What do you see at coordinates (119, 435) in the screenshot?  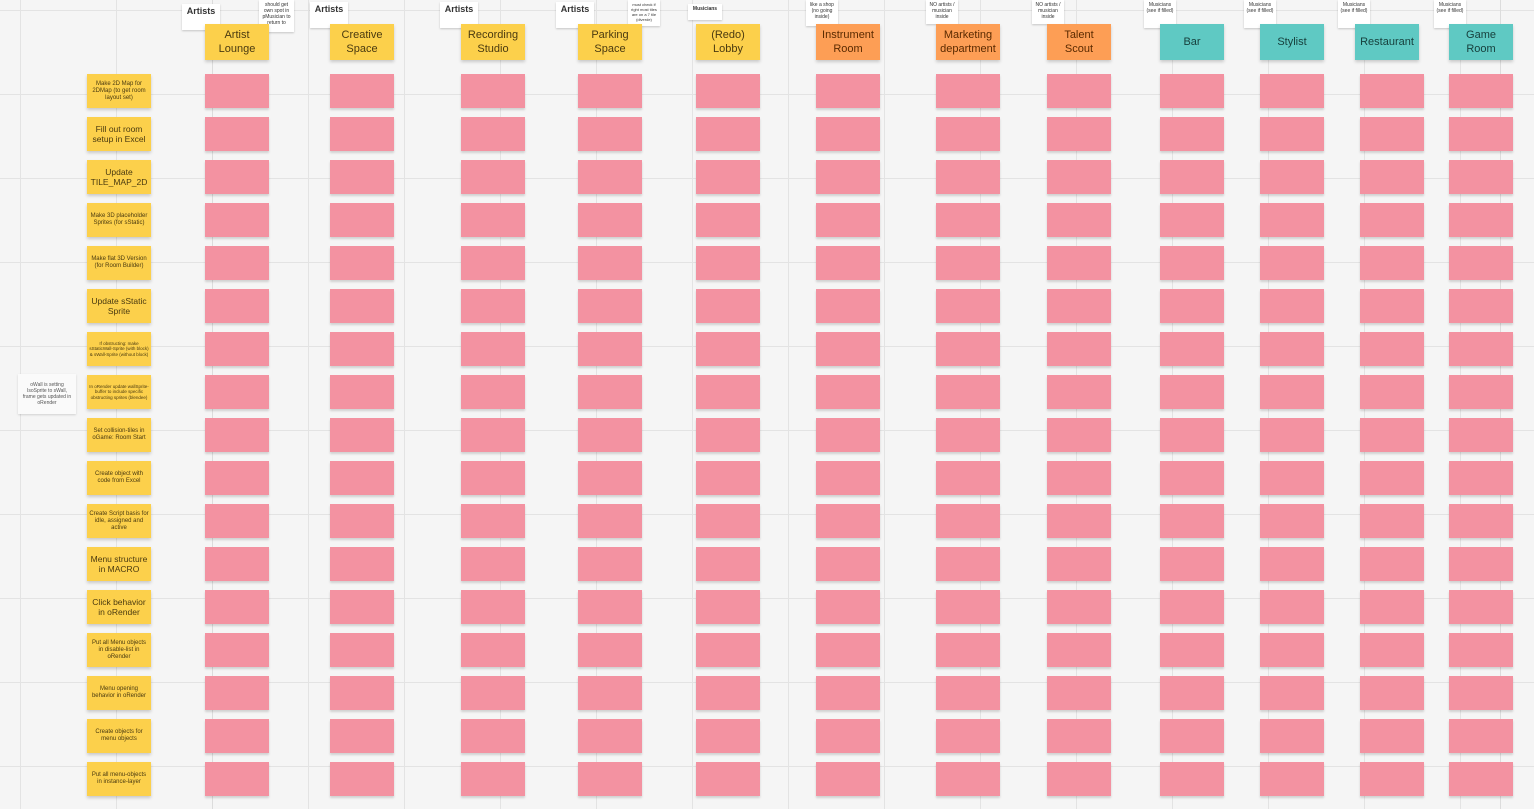 I see `task-row-label: Set collision-tiles in oGame: Room Start` at bounding box center [119, 435].